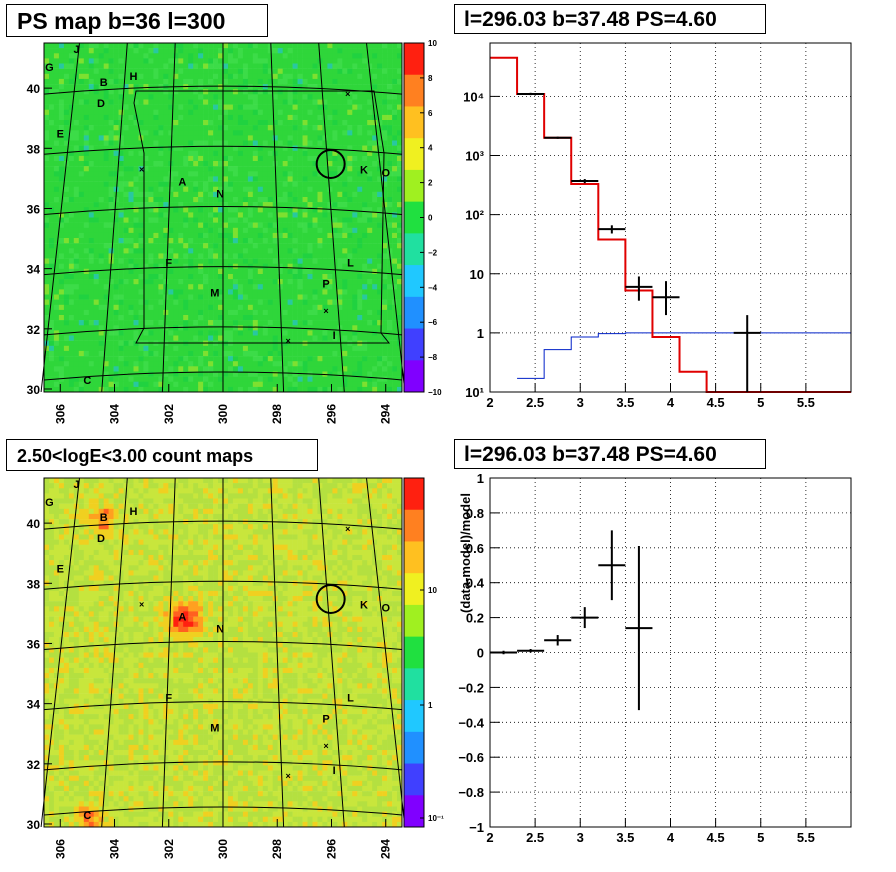  Describe the element at coordinates (141, 169) in the screenshot. I see `cross-marker: ×` at that location.